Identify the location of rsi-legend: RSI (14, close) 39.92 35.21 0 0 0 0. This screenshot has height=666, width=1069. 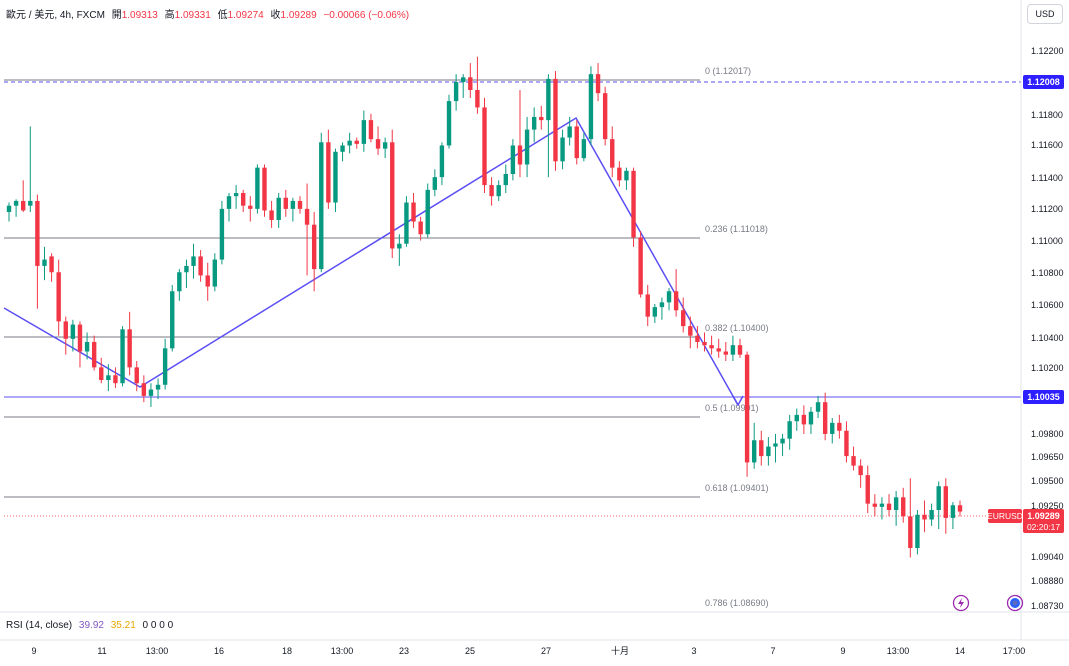
(89, 625).